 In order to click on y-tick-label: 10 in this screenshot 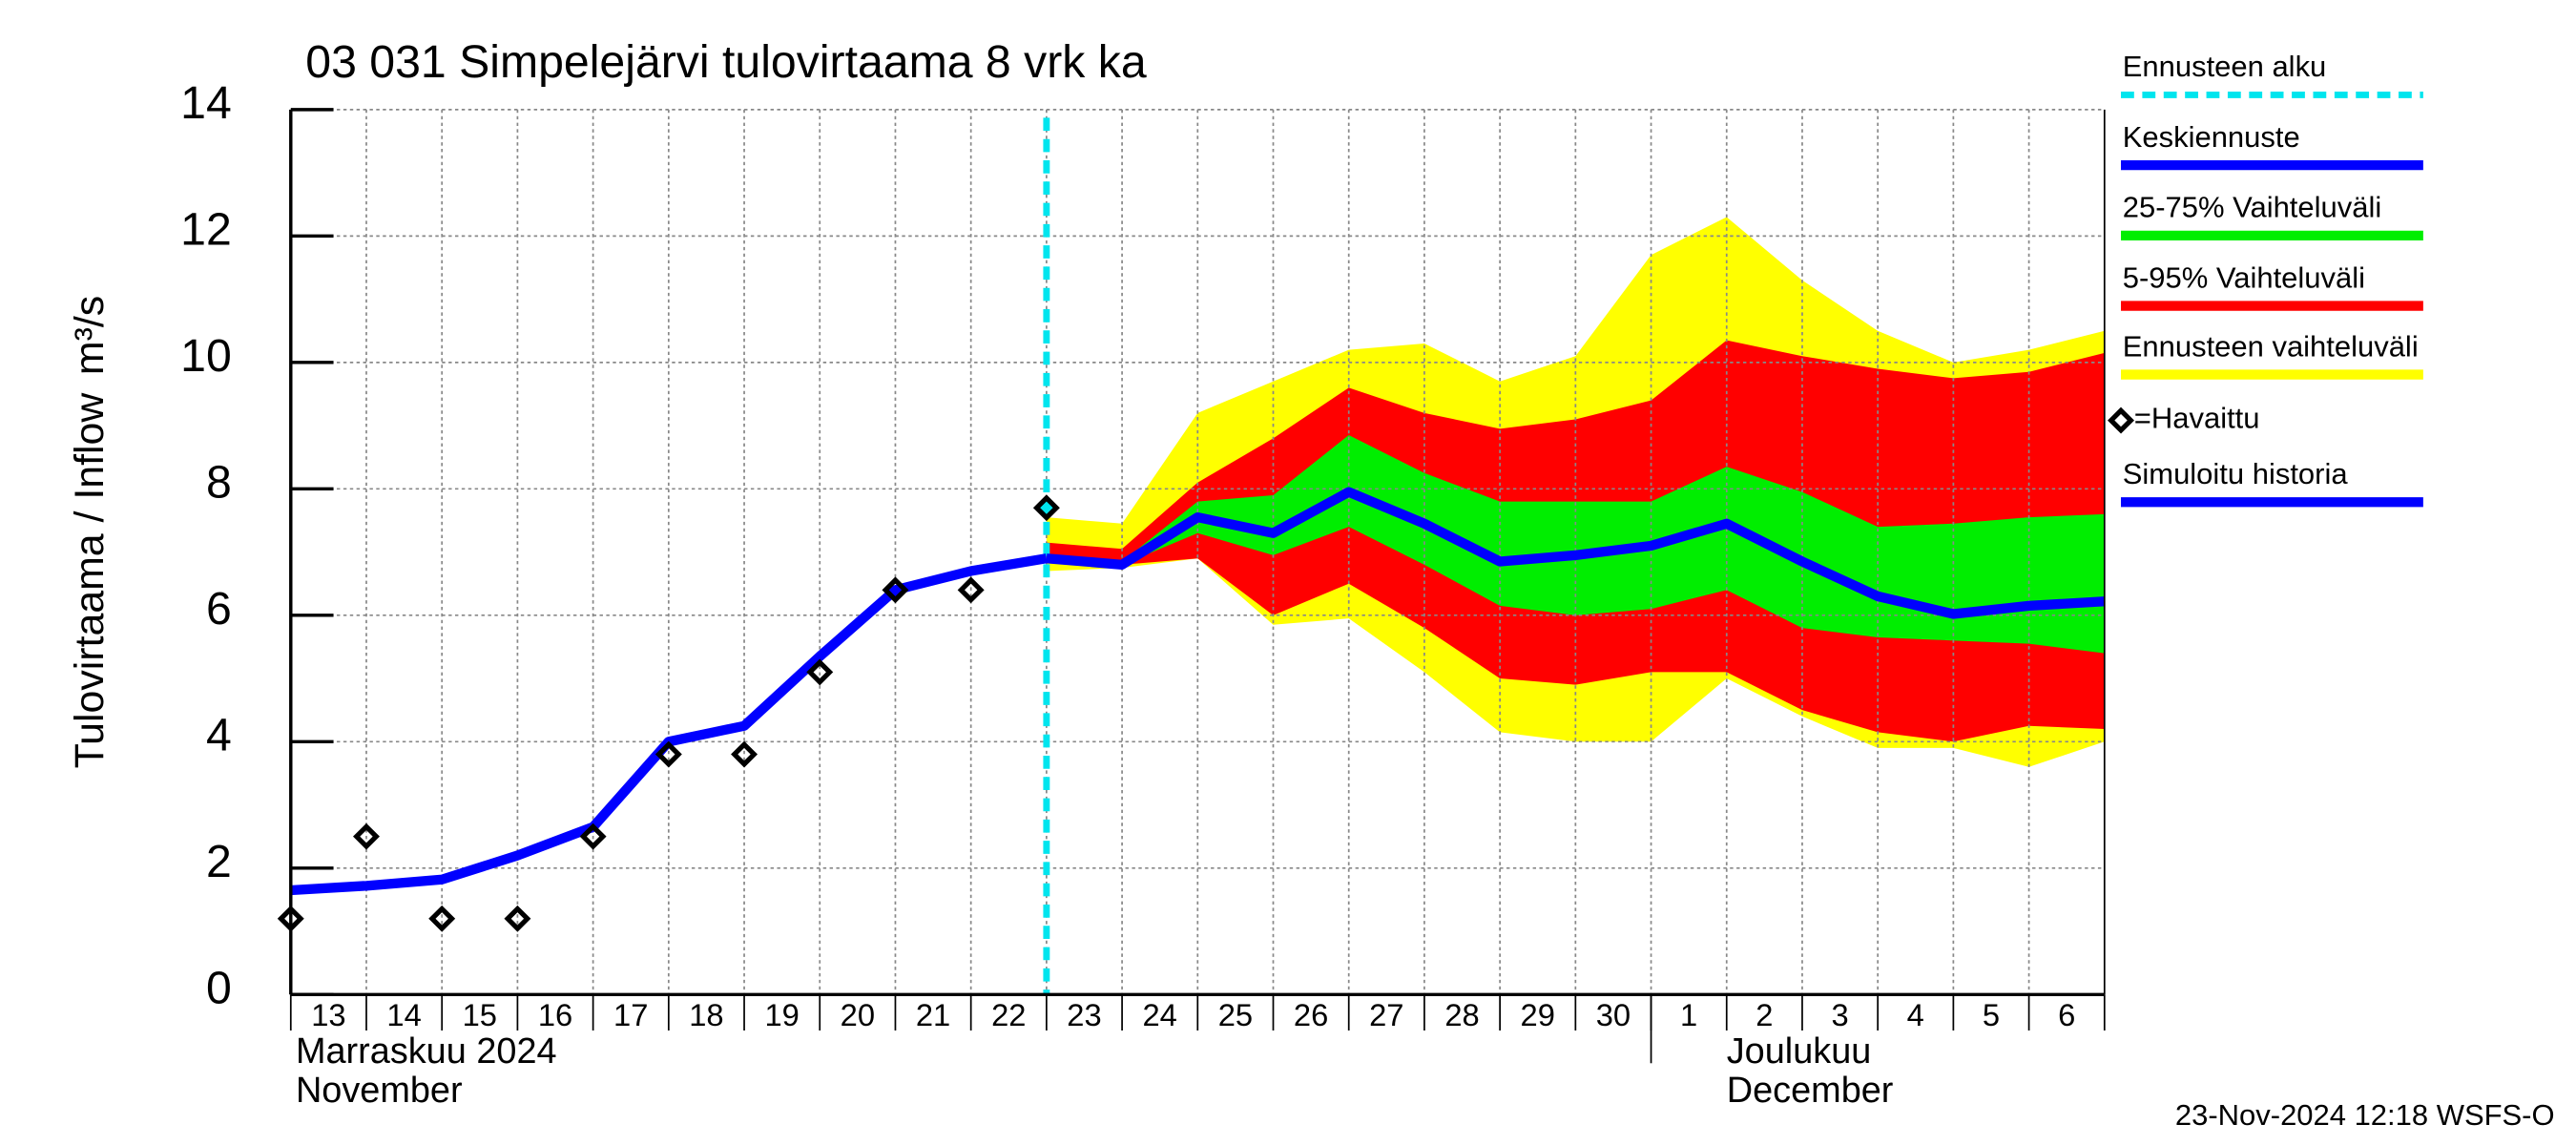, I will do `click(206, 356)`.